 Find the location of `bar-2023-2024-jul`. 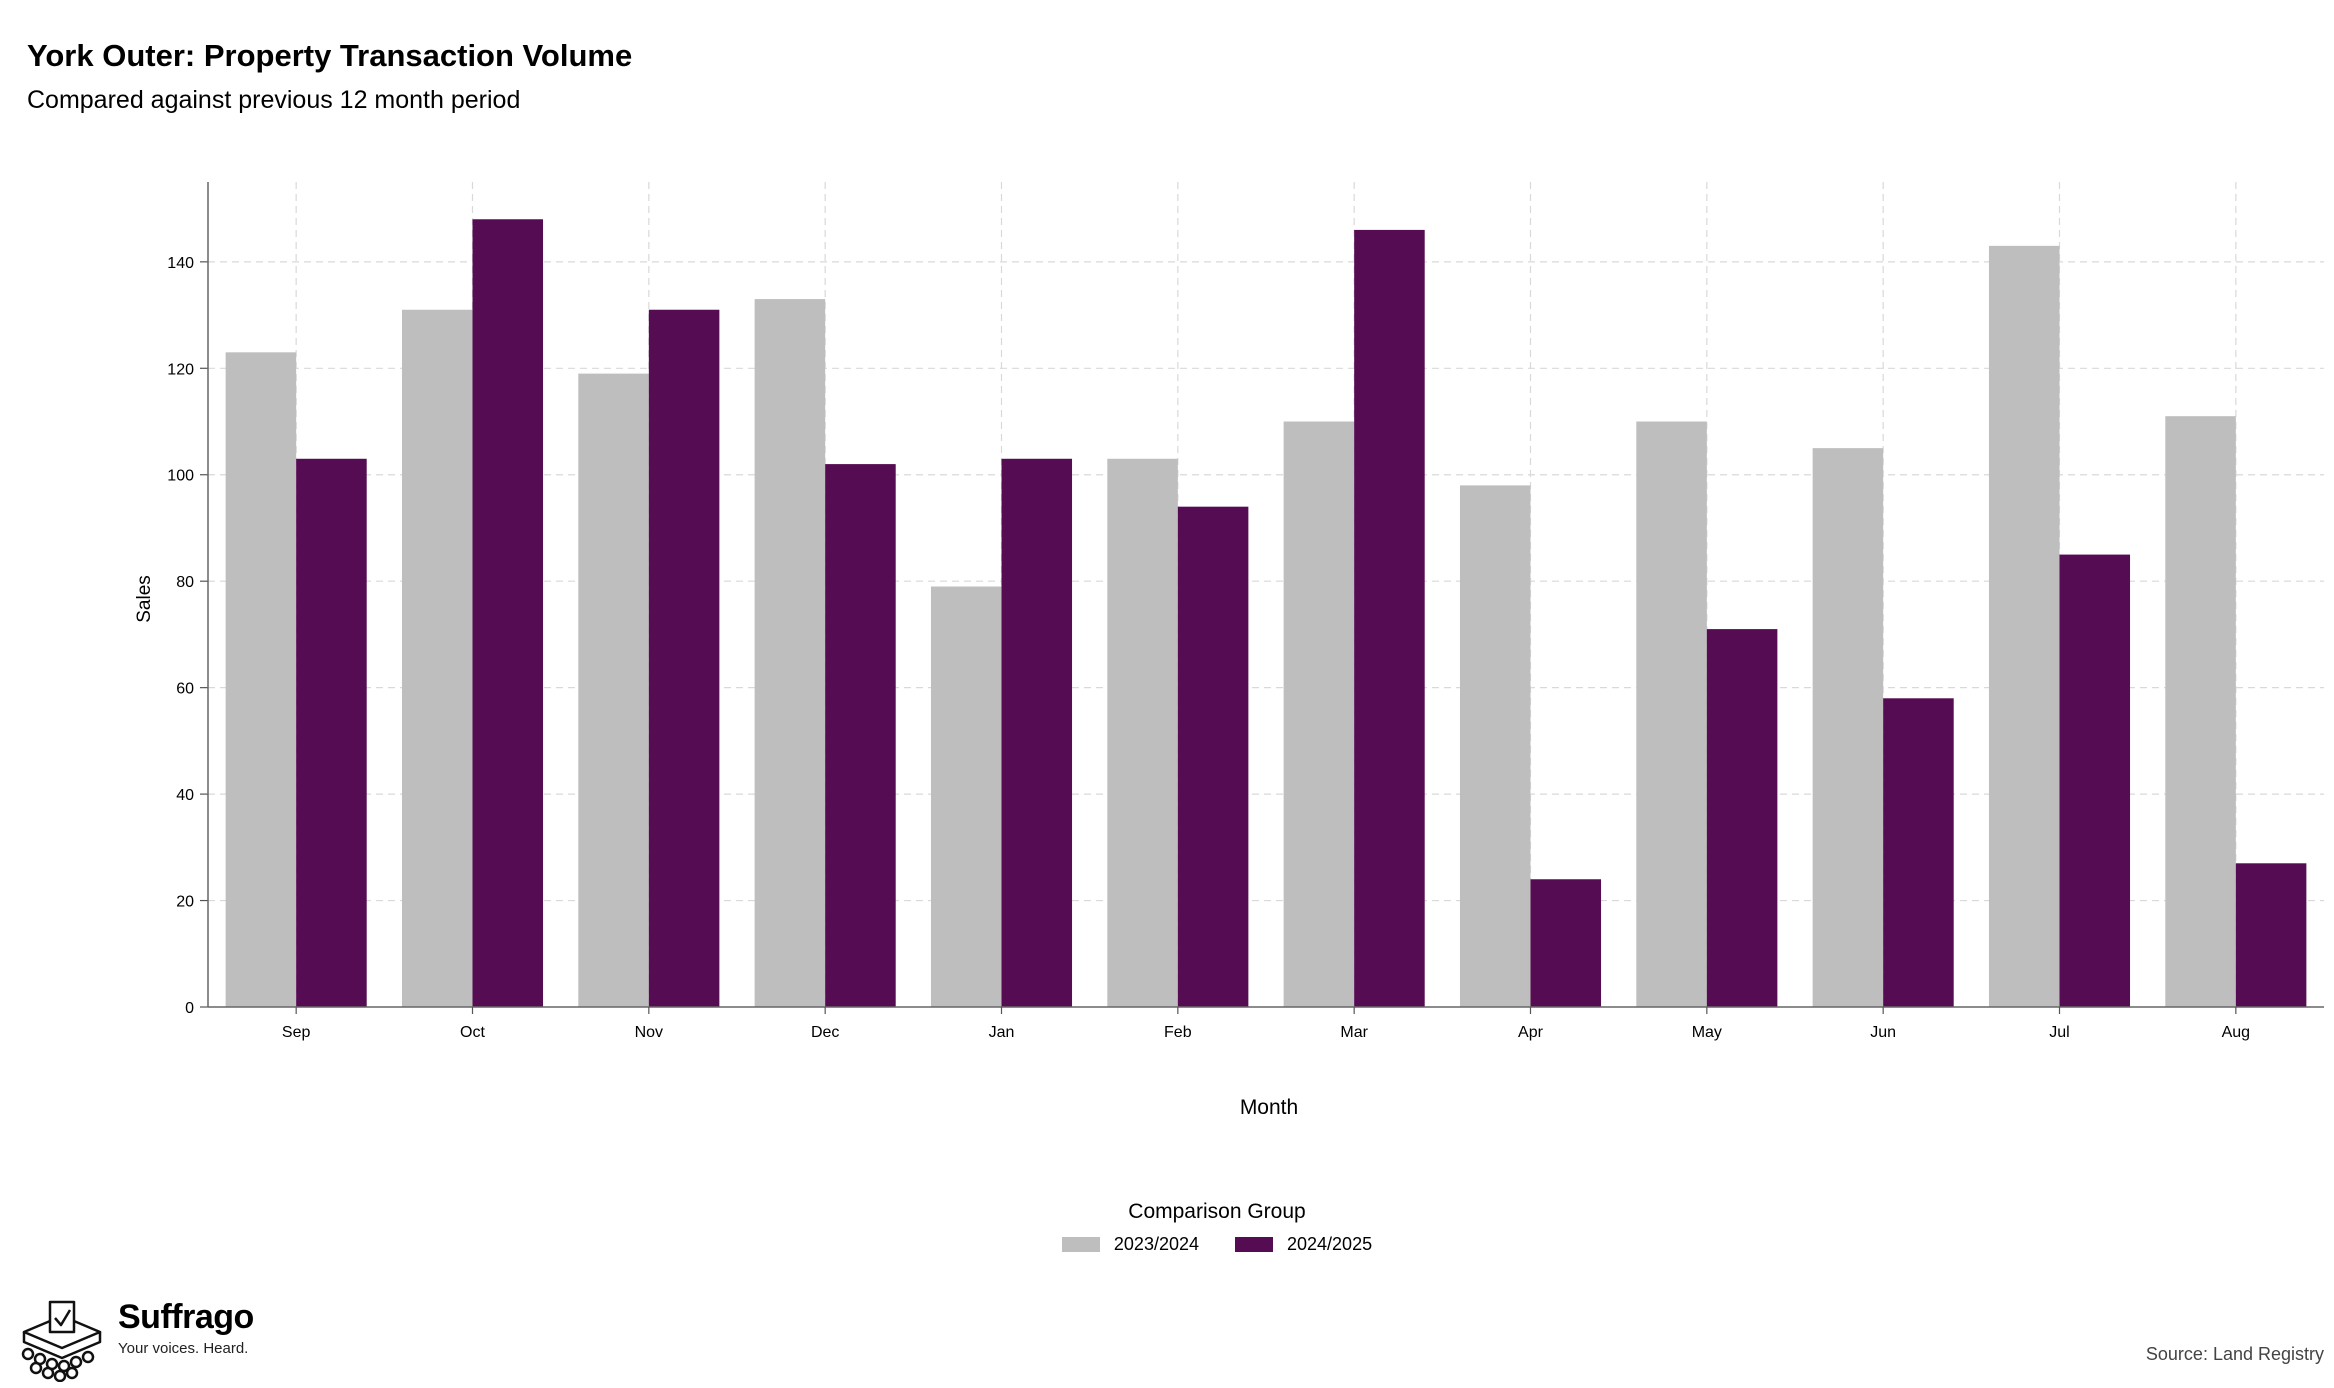

bar-2023-2024-jul is located at coordinates (2024, 626).